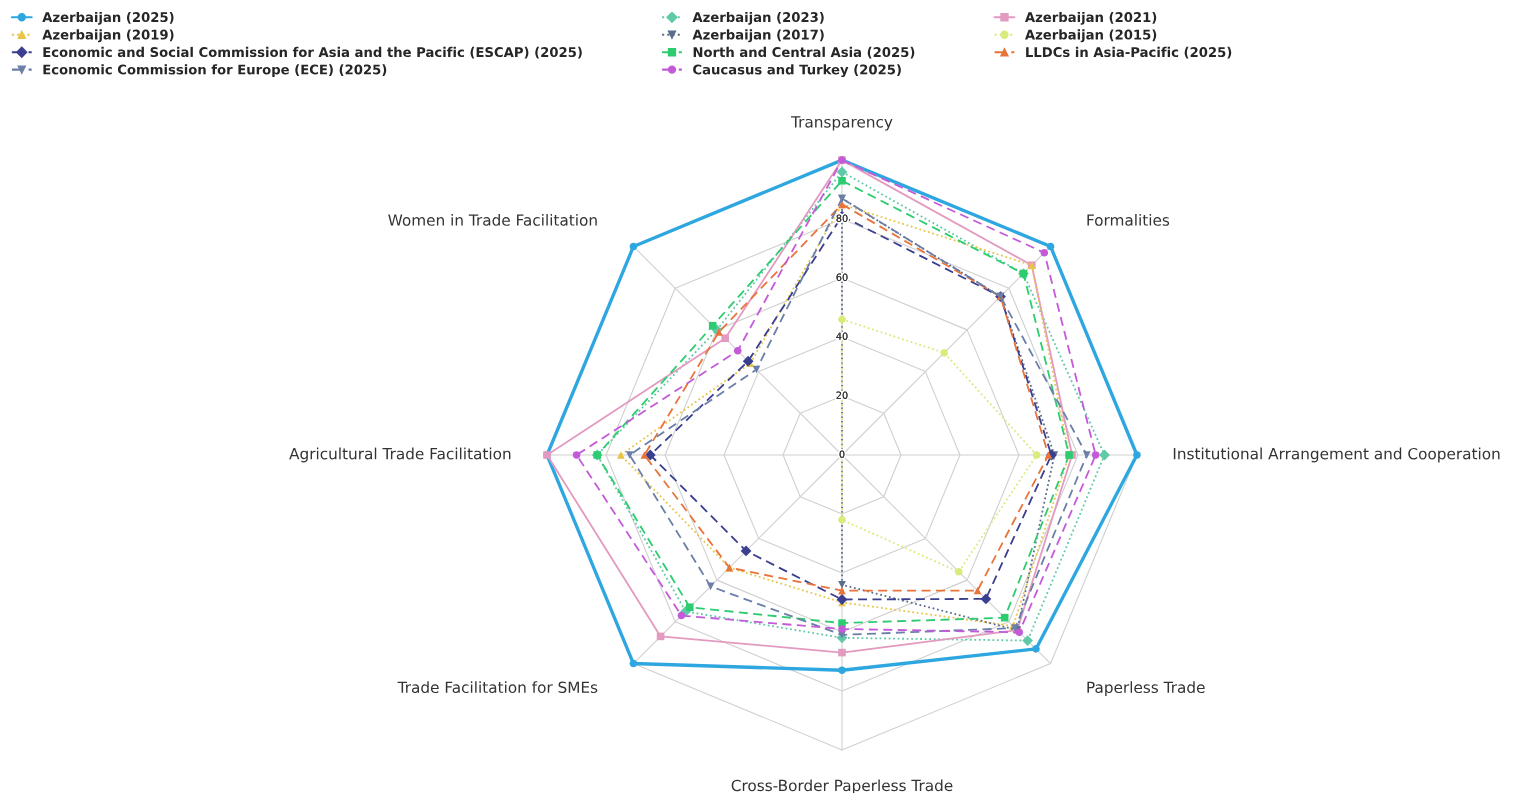 This screenshot has height=793, width=1540. Describe the element at coordinates (804, 52) in the screenshot. I see `legend-label: North and Central Asia (2025)` at that location.